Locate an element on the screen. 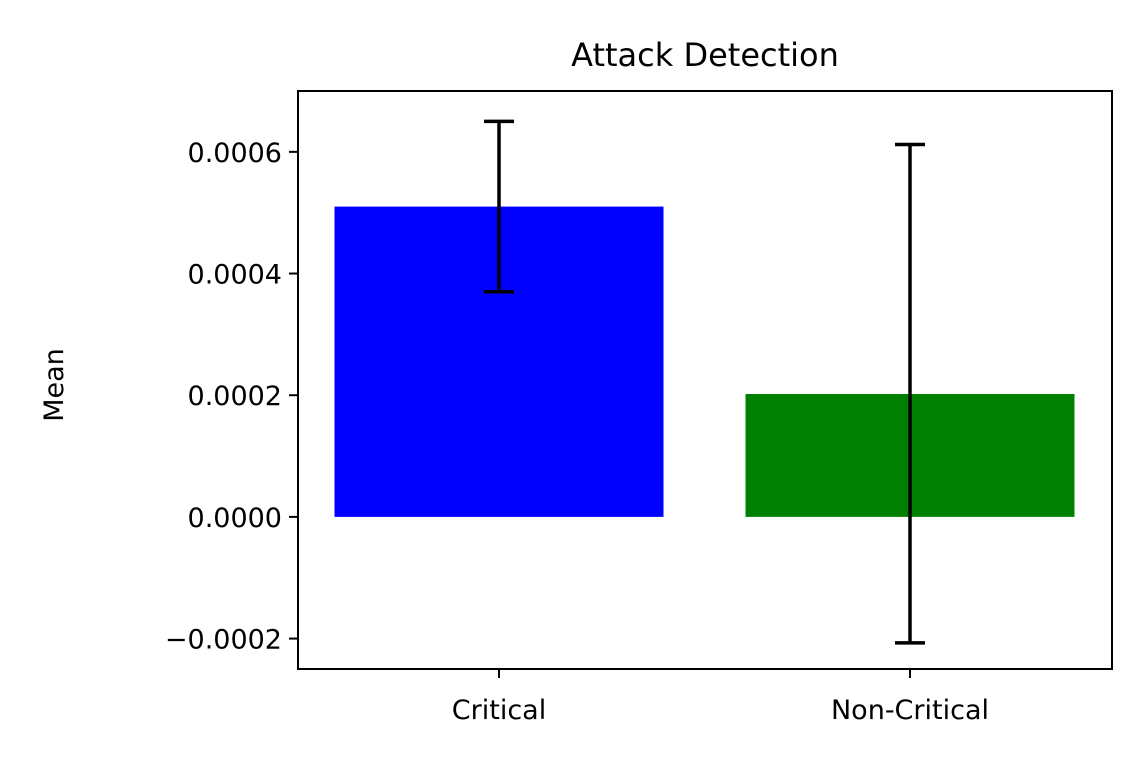  y-tick-label: 0.0006 is located at coordinates (235, 153).